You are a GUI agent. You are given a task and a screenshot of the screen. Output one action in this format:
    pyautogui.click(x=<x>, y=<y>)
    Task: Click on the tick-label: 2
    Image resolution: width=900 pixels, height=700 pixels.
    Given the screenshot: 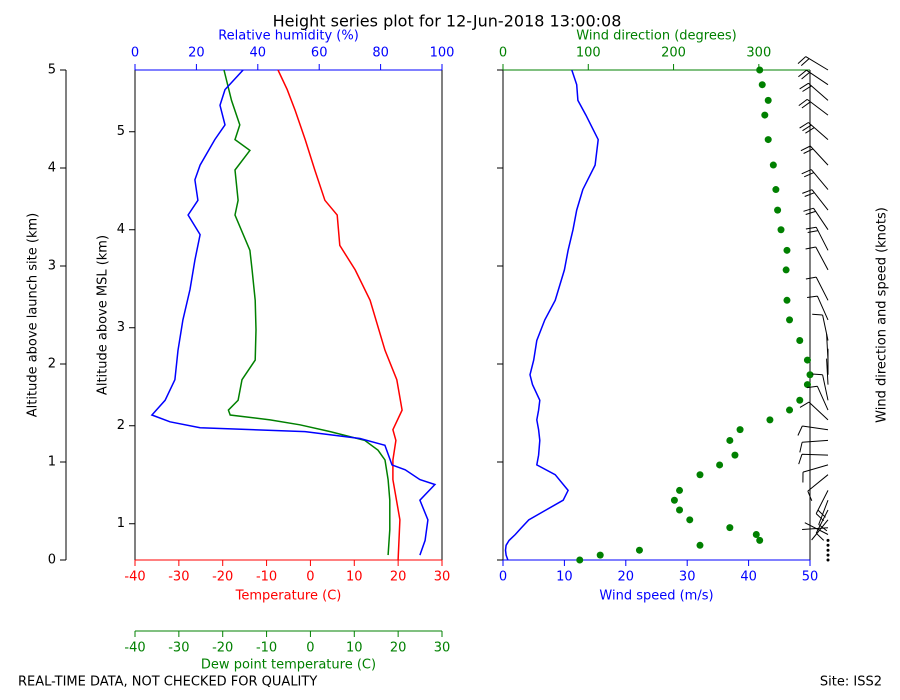 What is the action you would take?
    pyautogui.click(x=52, y=364)
    